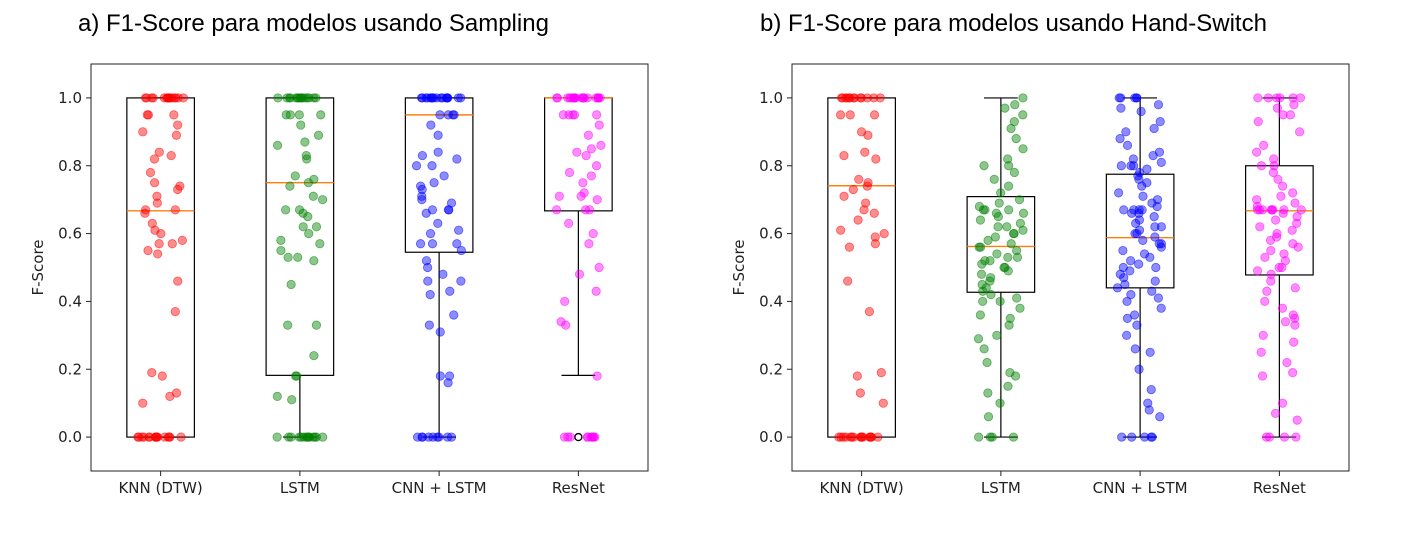  Describe the element at coordinates (771, 369) in the screenshot. I see `y-tick-label: 0.2` at that location.